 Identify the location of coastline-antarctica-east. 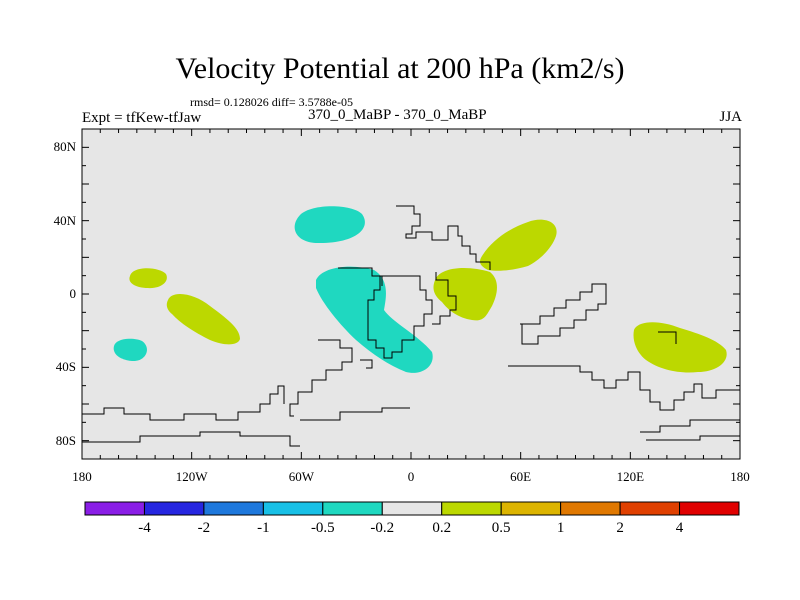
(624, 388).